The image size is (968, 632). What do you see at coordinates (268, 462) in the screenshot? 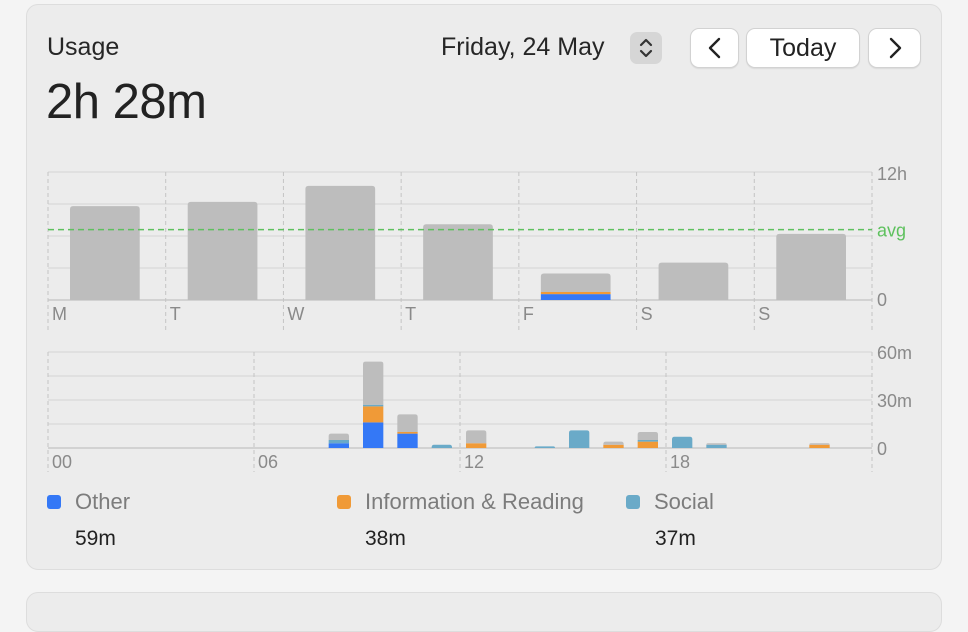
I see `hour-label: 06` at bounding box center [268, 462].